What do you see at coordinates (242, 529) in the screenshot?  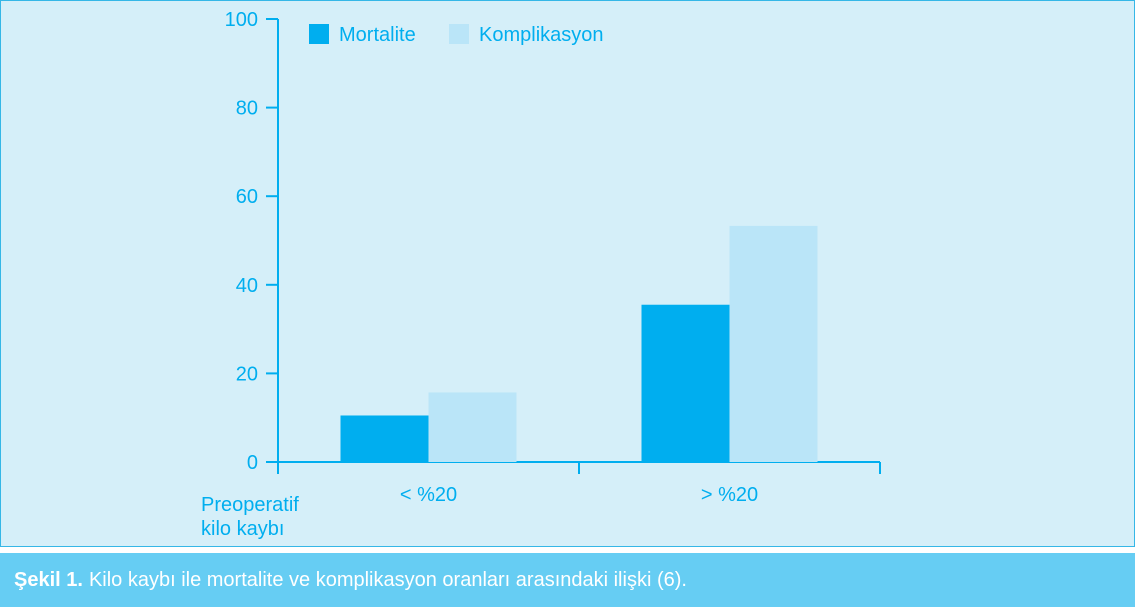 I see `x-axis-label-line: kilo kaybı` at bounding box center [242, 529].